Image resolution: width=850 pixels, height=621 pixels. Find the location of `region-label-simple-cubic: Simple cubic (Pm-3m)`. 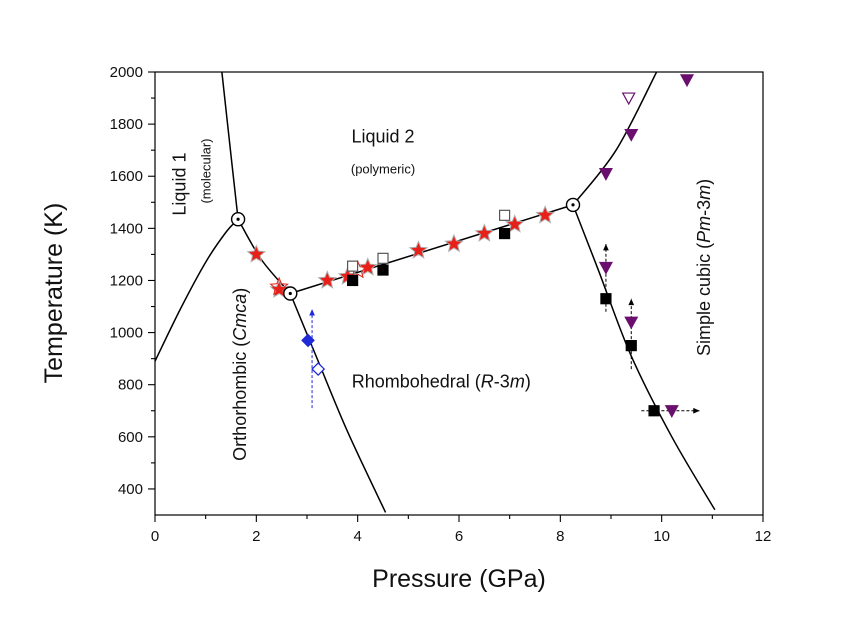

region-label-simple-cubic: Simple cubic (Pm-3m) is located at coordinates (704, 267).